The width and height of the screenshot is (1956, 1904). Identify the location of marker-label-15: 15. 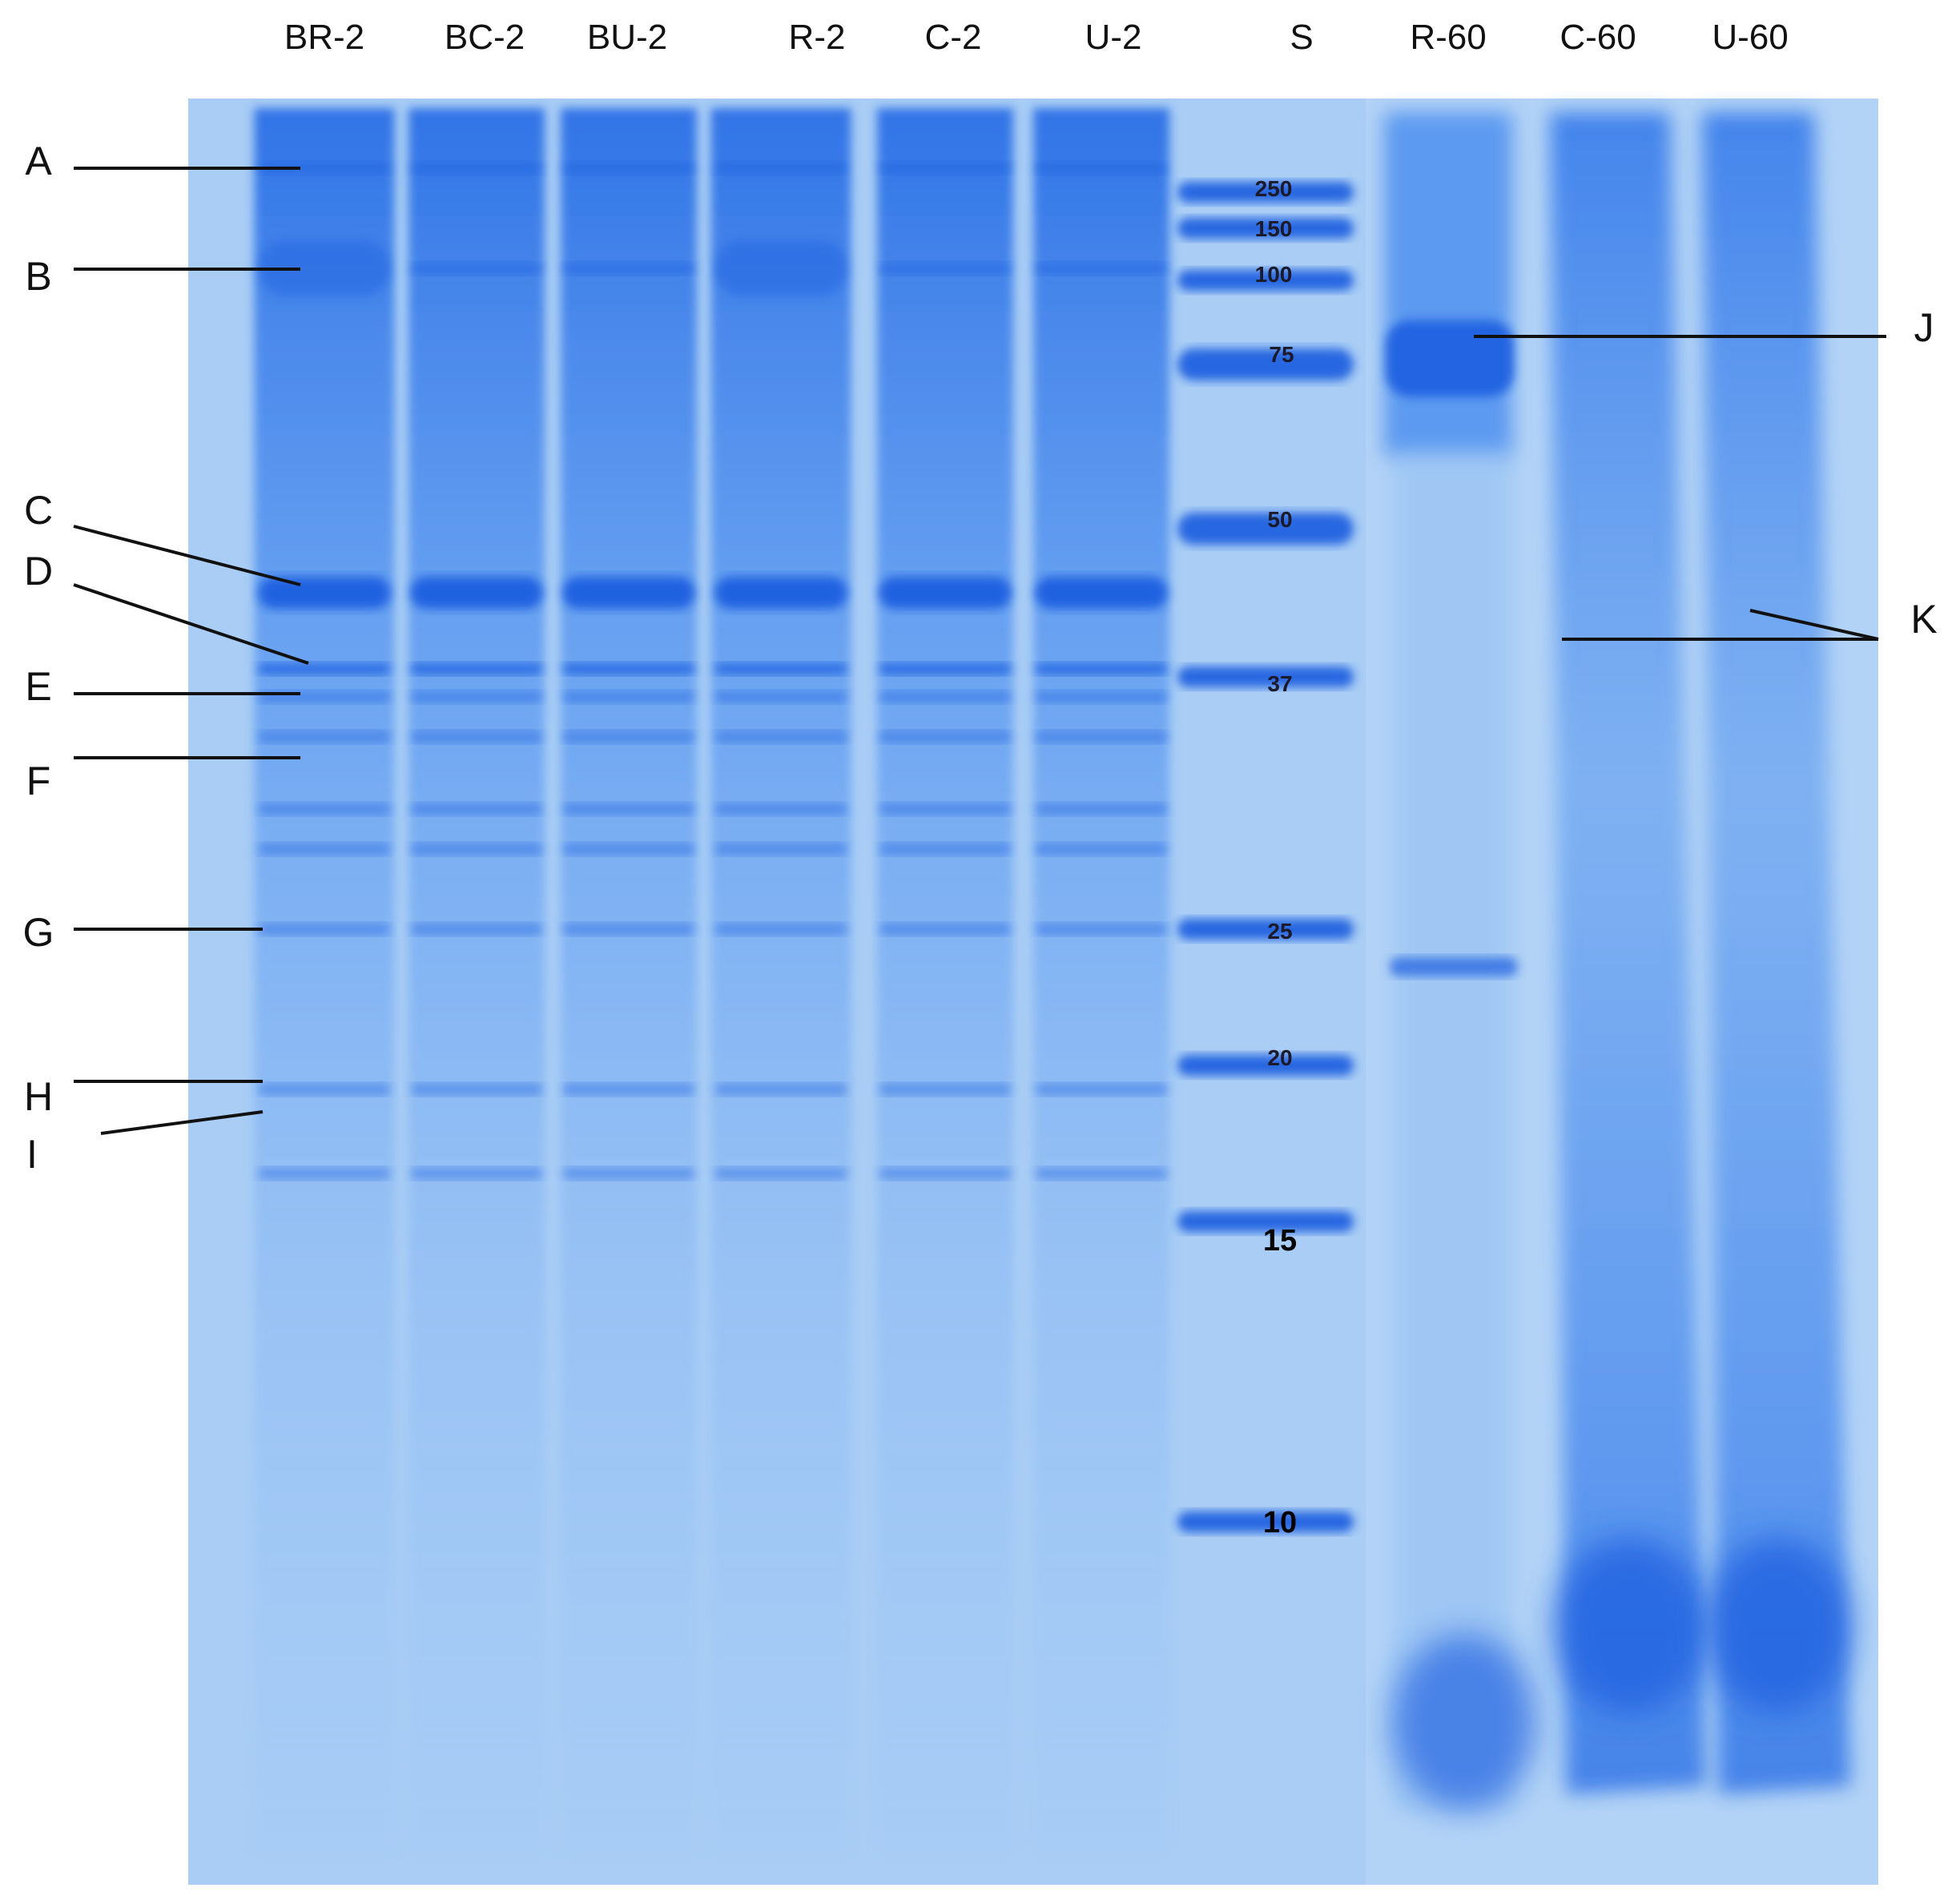
(1280, 1241).